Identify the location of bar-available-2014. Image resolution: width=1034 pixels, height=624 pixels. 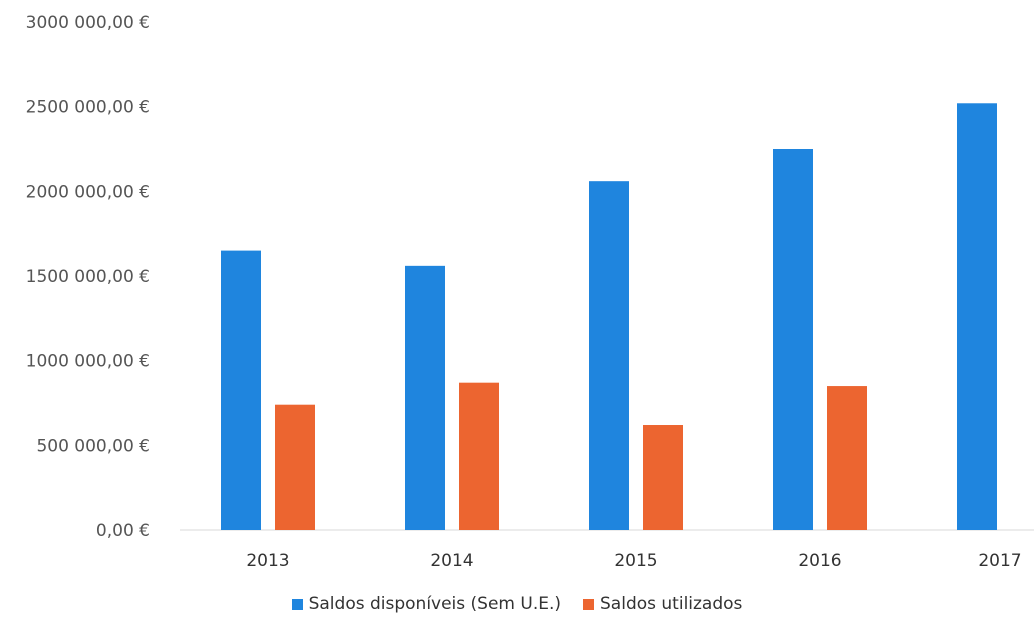
(425, 397).